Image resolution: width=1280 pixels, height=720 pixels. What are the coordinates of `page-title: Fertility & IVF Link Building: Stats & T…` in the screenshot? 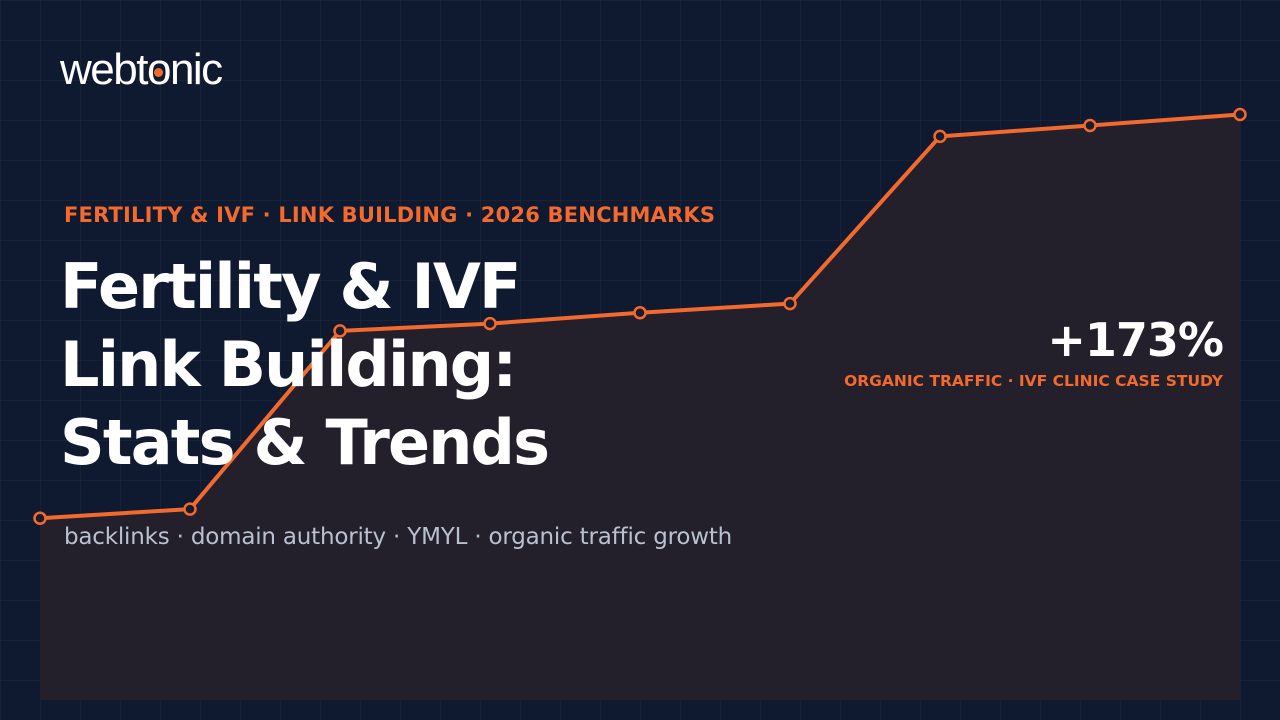 It's located at (305, 365).